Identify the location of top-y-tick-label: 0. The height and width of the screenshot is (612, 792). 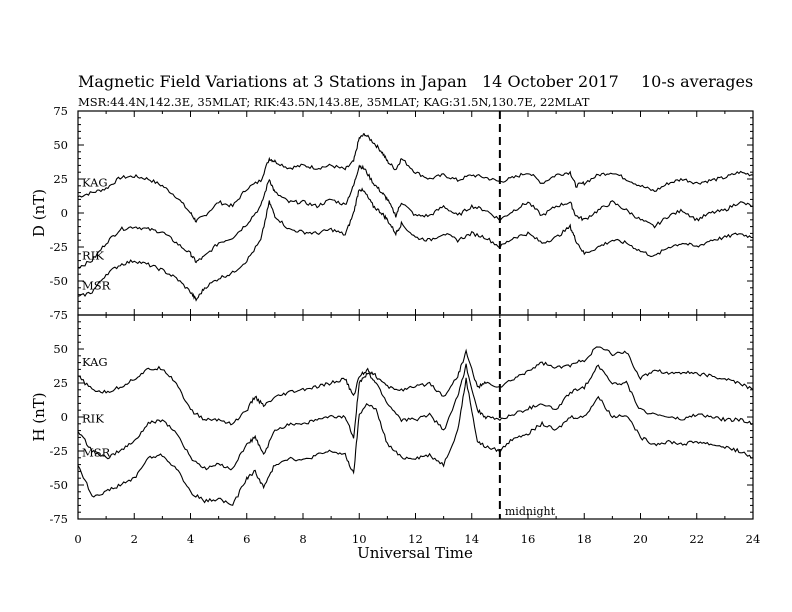
(64, 213).